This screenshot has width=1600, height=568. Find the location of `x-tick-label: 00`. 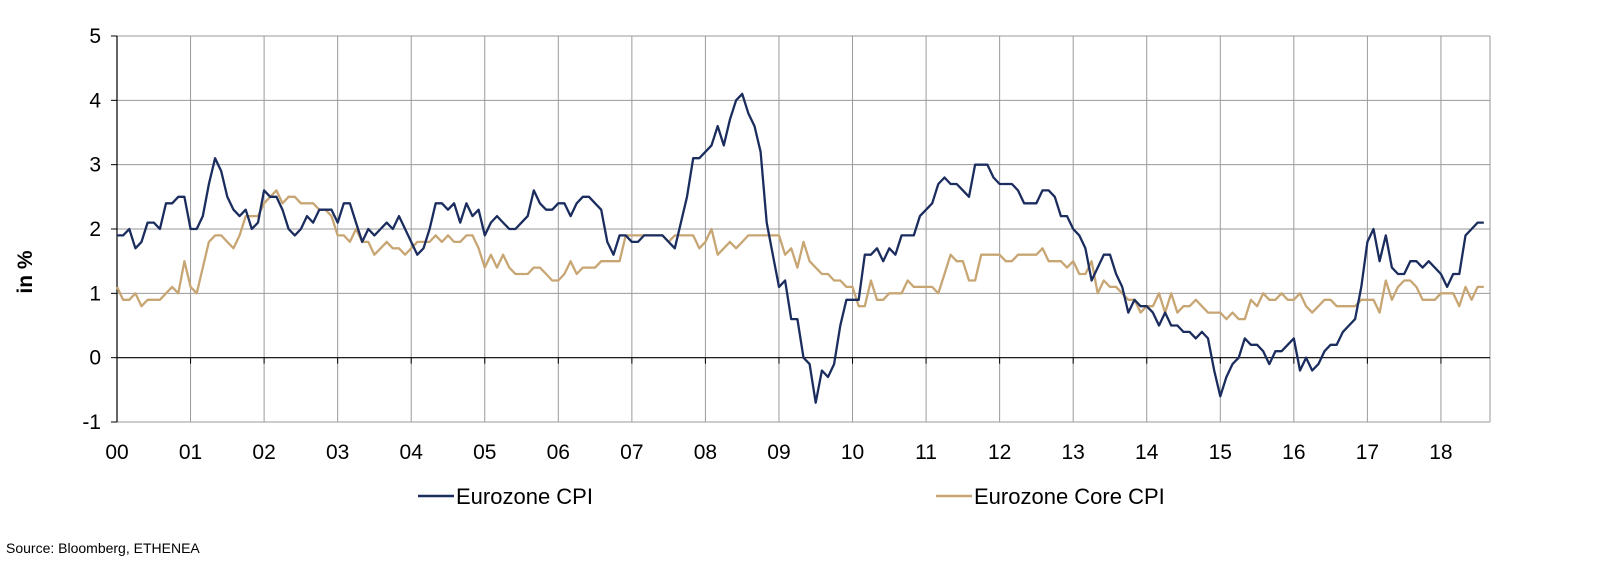

x-tick-label: 00 is located at coordinates (116, 452).